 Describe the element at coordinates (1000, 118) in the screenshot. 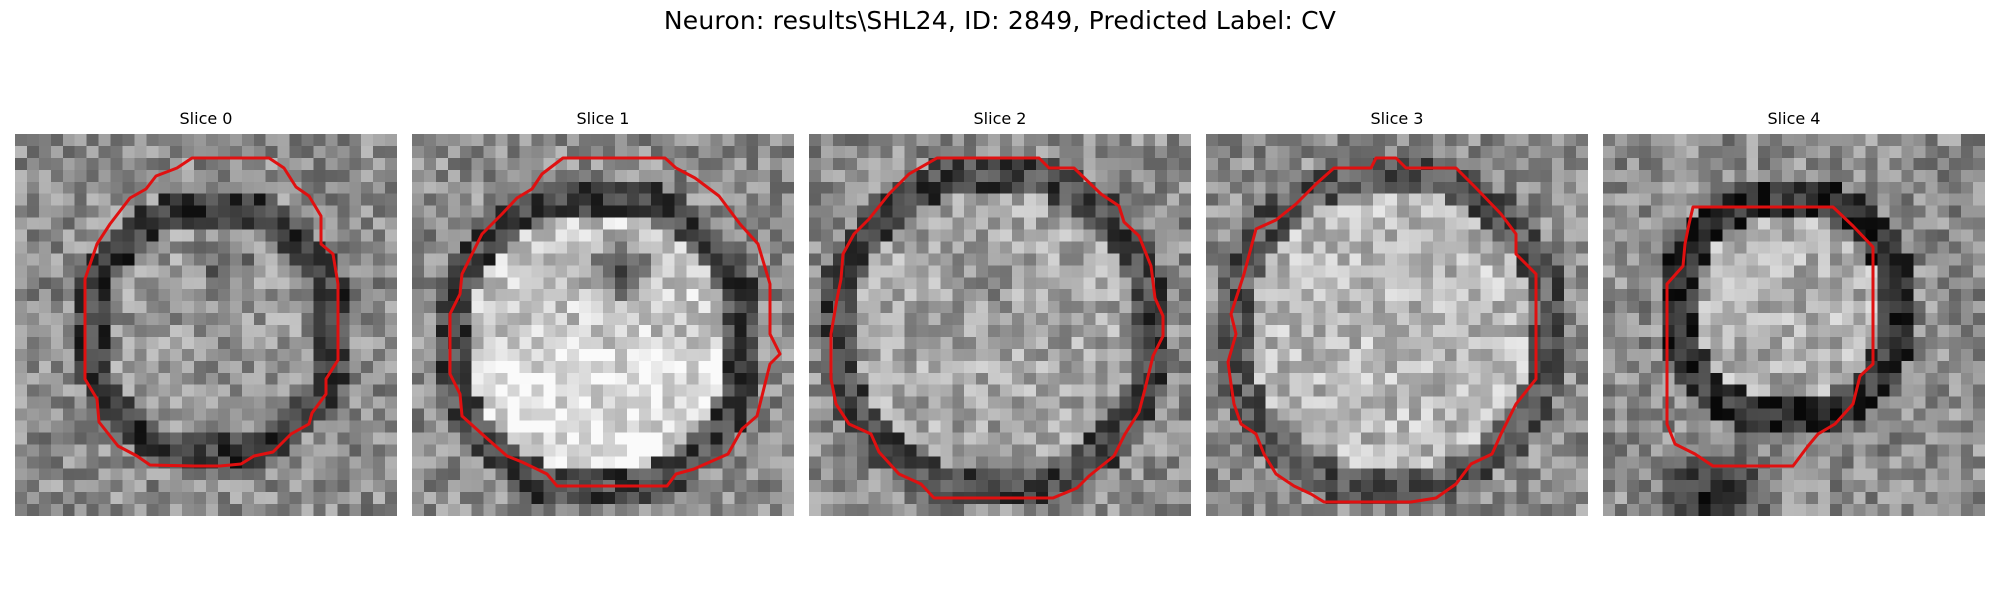

I see `slice-title-2: Slice 2` at that location.